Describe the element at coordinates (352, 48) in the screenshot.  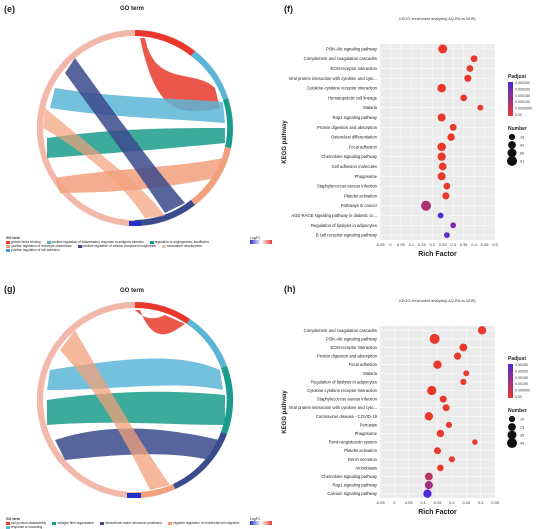
I see `y-tick-label: PI3K-Akt signaling pathway` at that location.